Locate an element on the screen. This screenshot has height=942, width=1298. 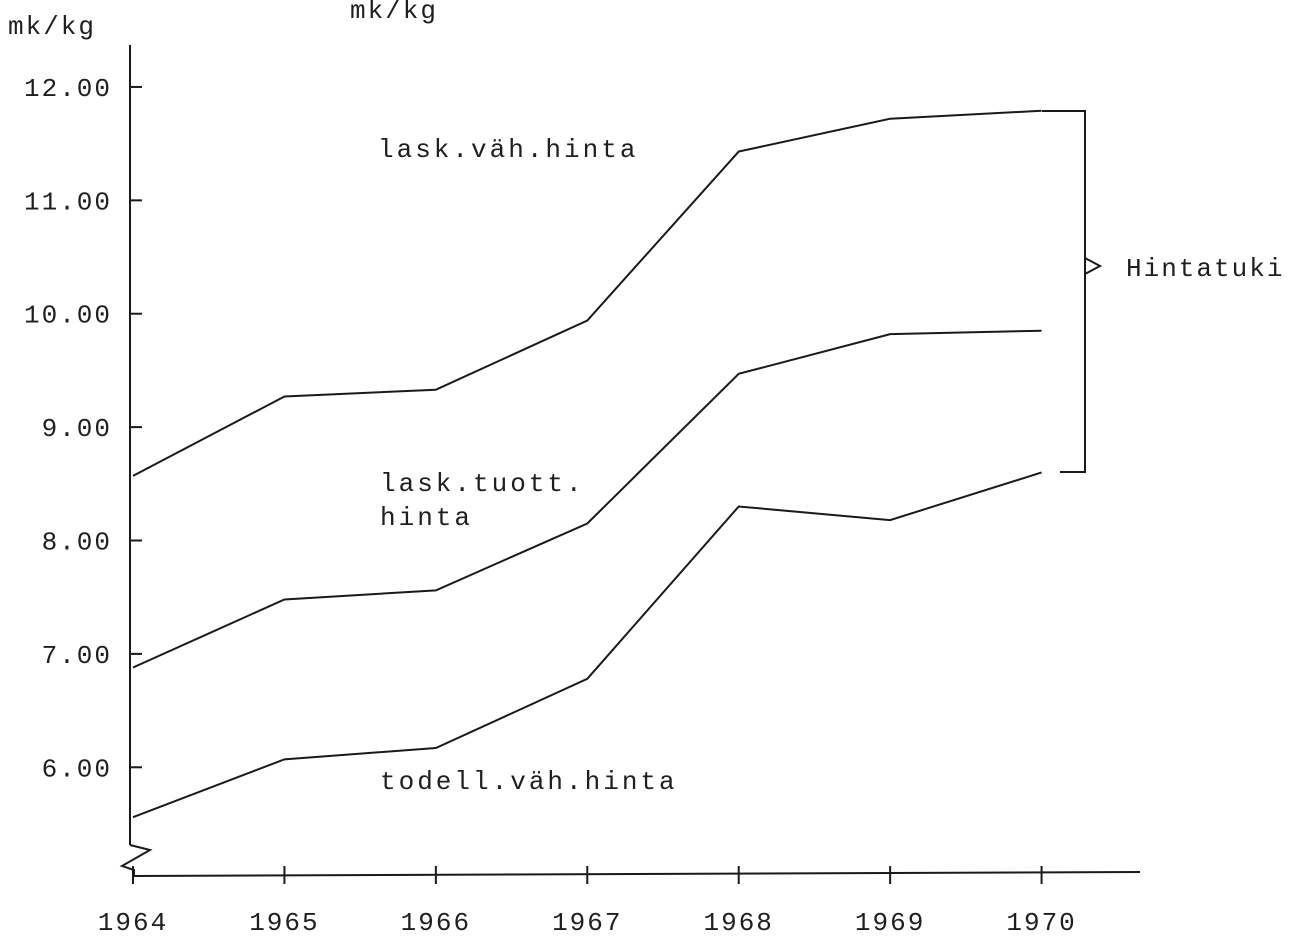
y-tick-label: 10.00 is located at coordinates (68, 316).